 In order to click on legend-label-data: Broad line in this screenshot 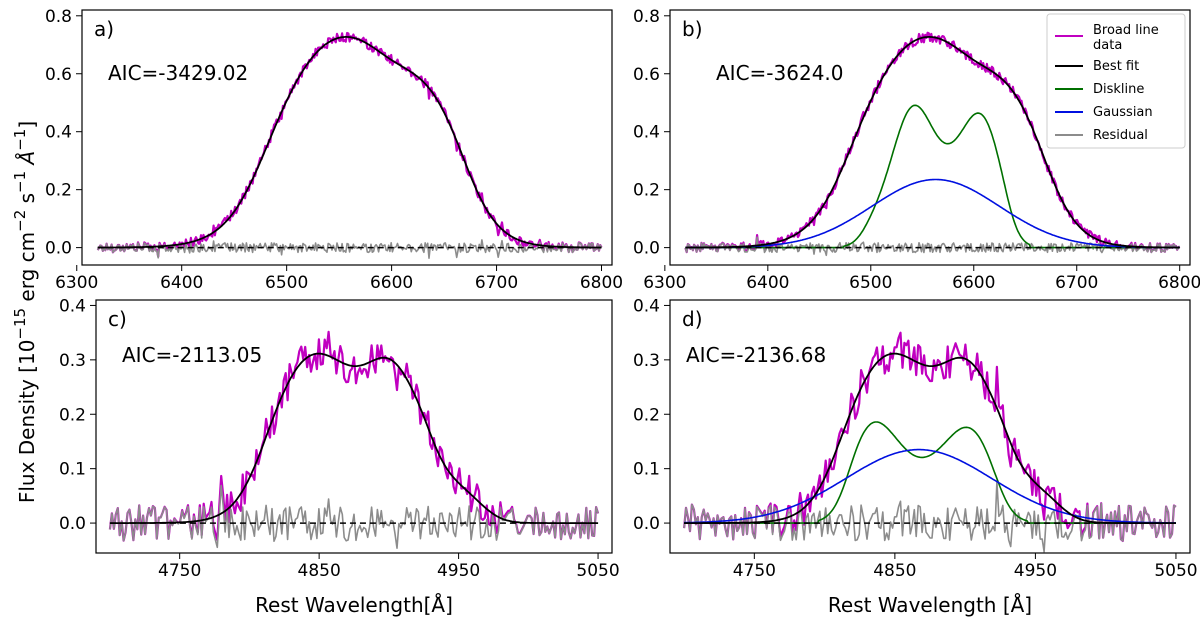, I will do `click(1126, 30)`.